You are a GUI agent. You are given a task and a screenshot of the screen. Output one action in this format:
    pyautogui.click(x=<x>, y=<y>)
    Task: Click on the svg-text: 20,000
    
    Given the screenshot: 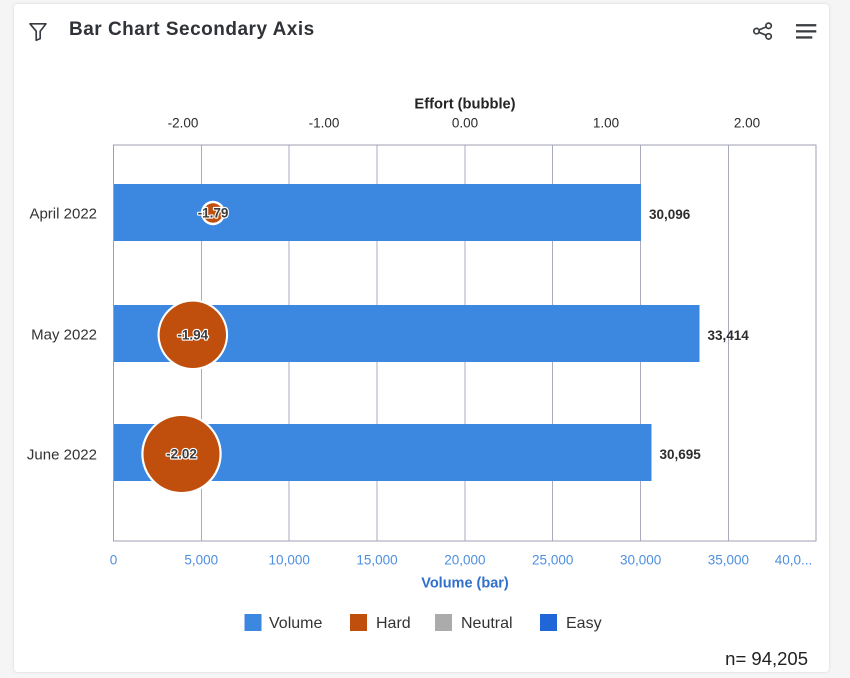 What is the action you would take?
    pyautogui.click(x=464, y=560)
    